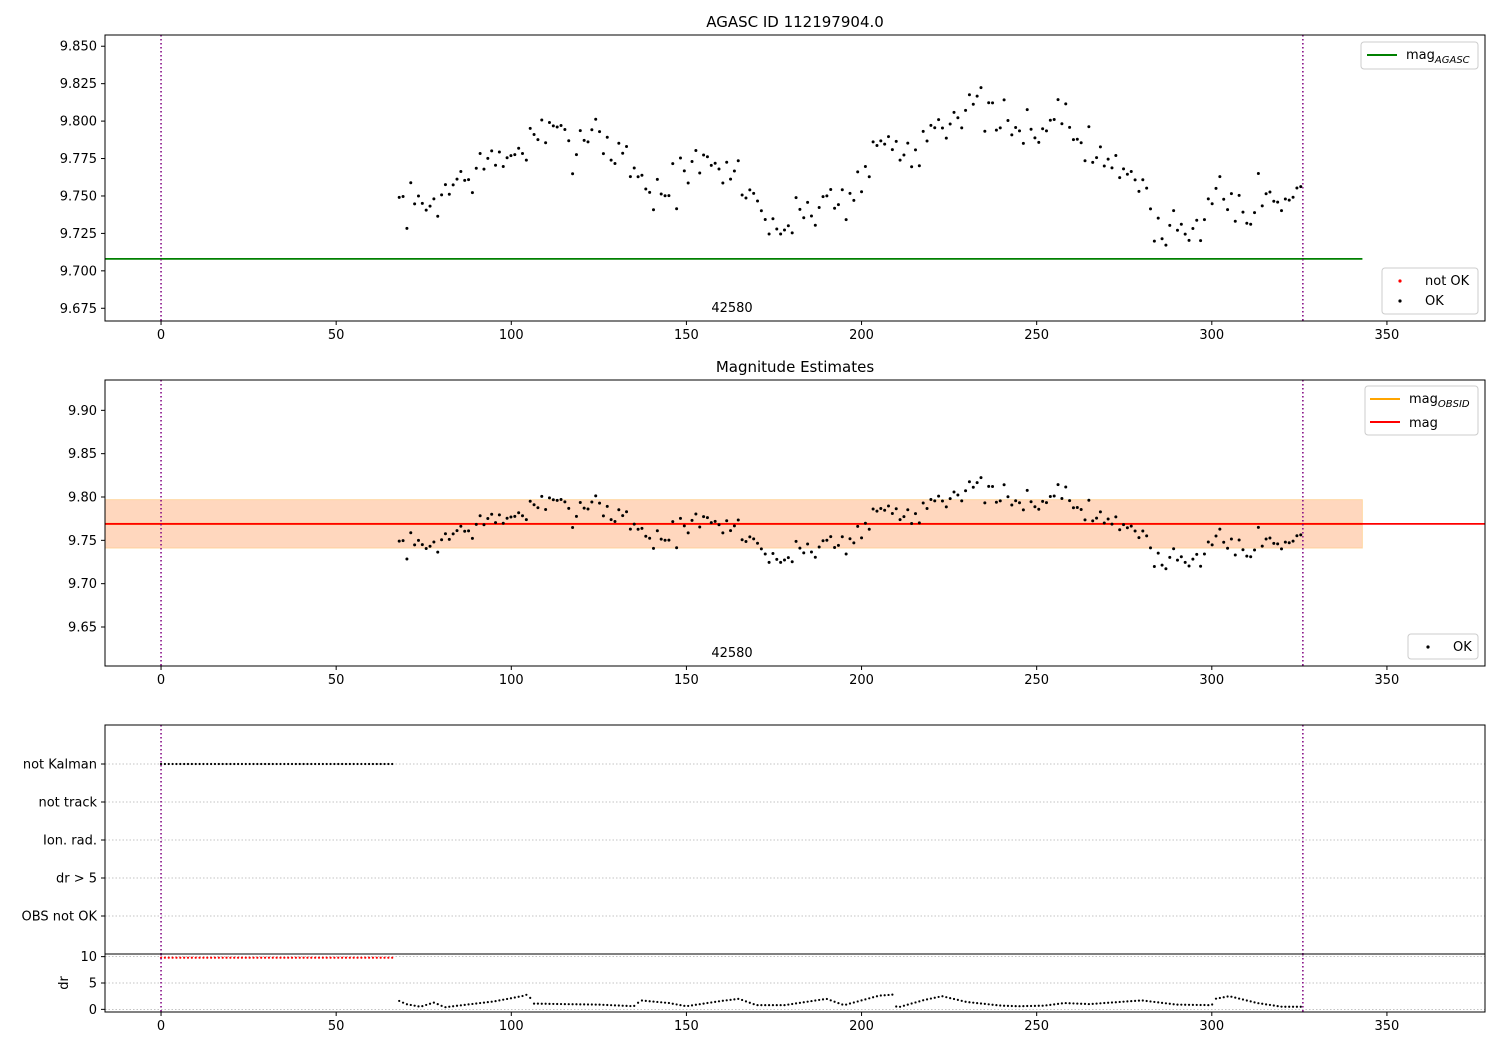 The height and width of the screenshot is (1050, 1500). I want to click on panel1-legend-bottom: not OK OK, so click(1430, 291).